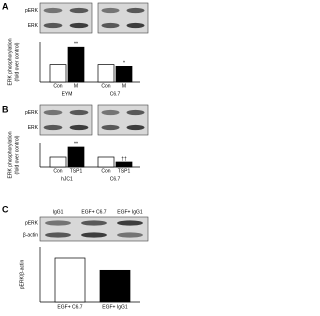  I want to click on panel-label: B, so click(5, 109).